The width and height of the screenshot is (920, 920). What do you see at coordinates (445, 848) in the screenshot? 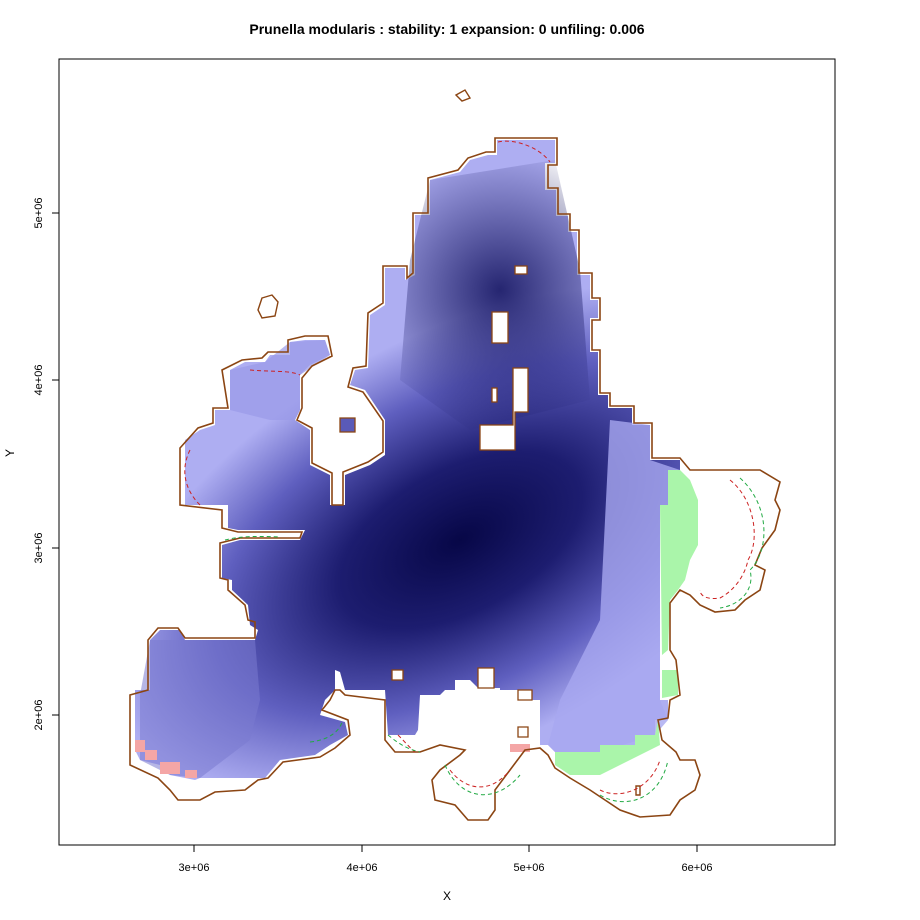
I see `x-axis-ticks` at bounding box center [445, 848].